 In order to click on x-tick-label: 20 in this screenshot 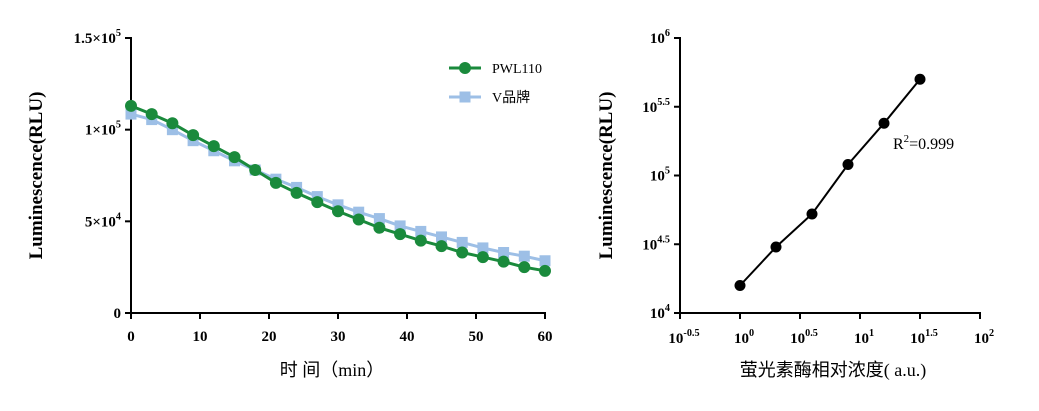, I will do `click(269, 337)`.